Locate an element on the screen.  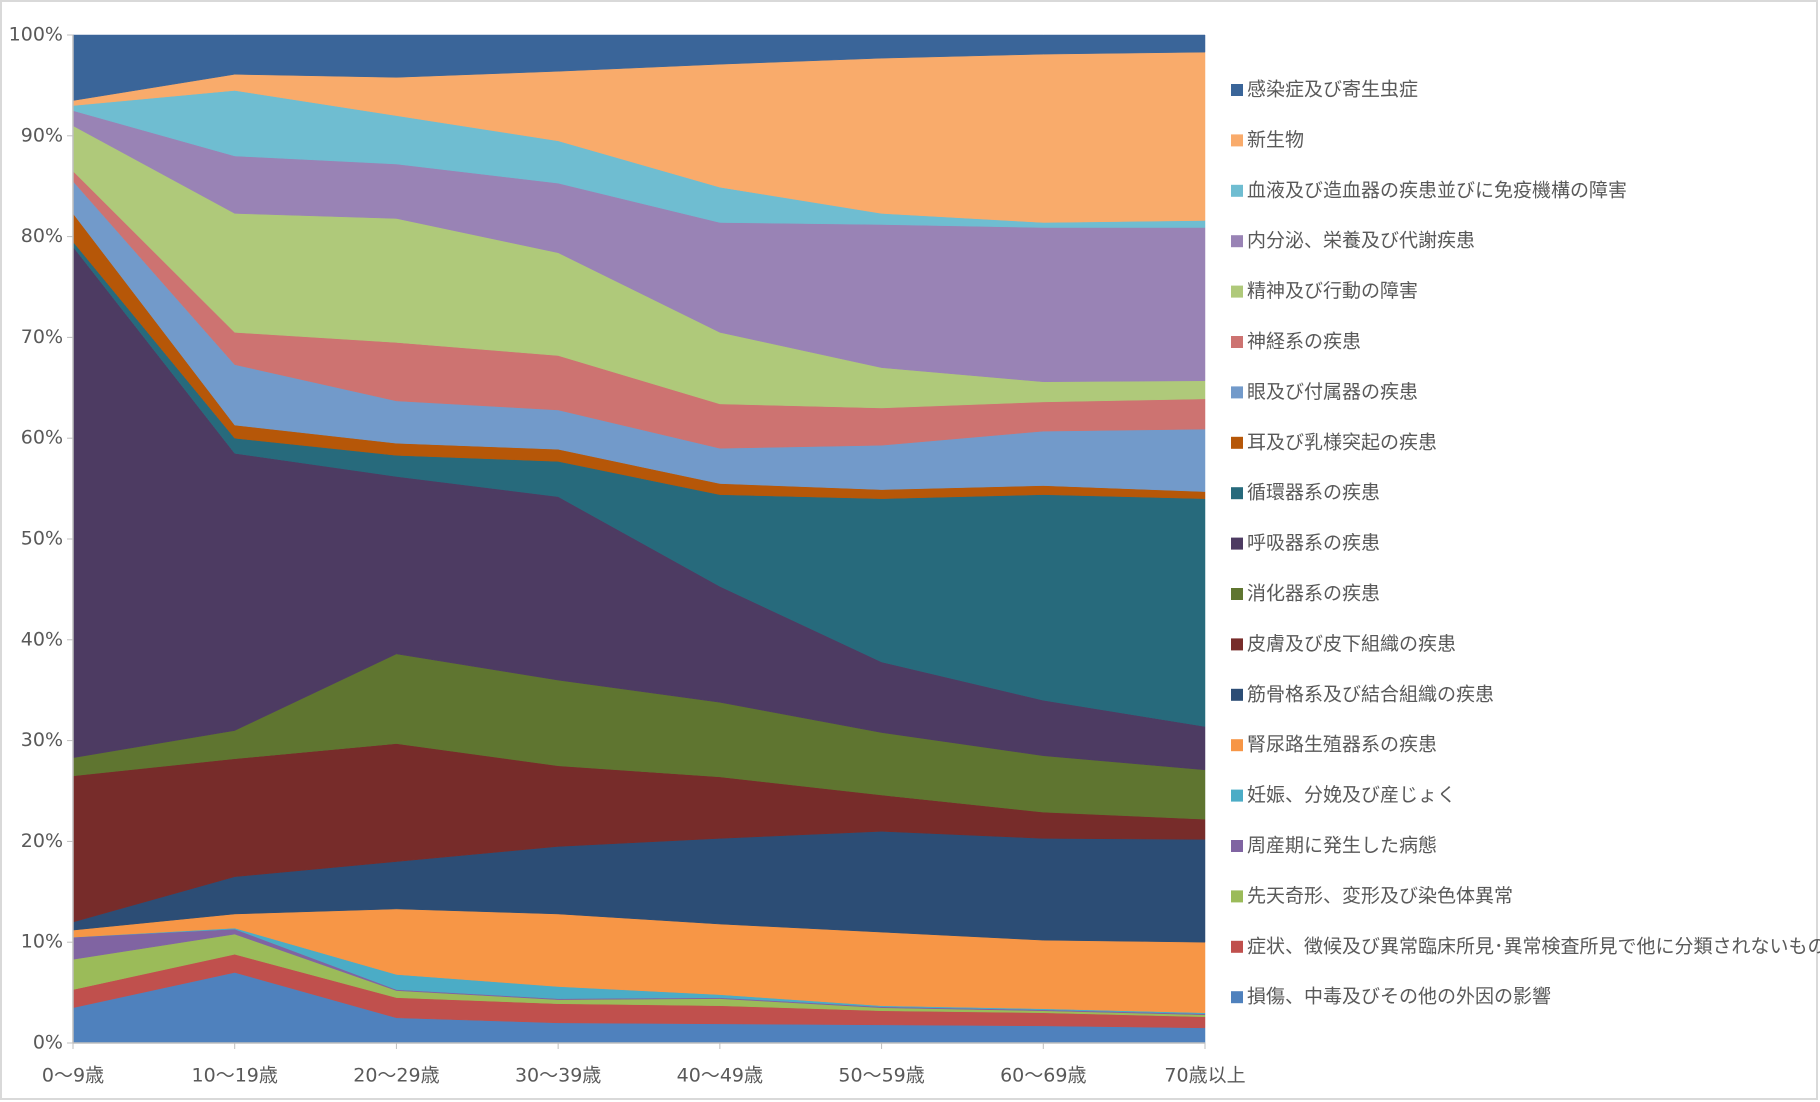
area is located at coordinates (639, 67).